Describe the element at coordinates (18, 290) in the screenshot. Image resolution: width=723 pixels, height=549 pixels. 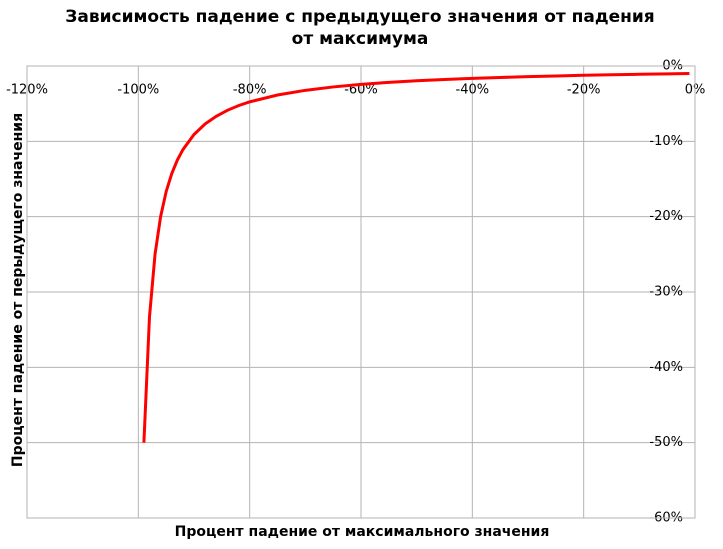
I see `y-axis-title: Процент падение от перыдущего значения` at that location.